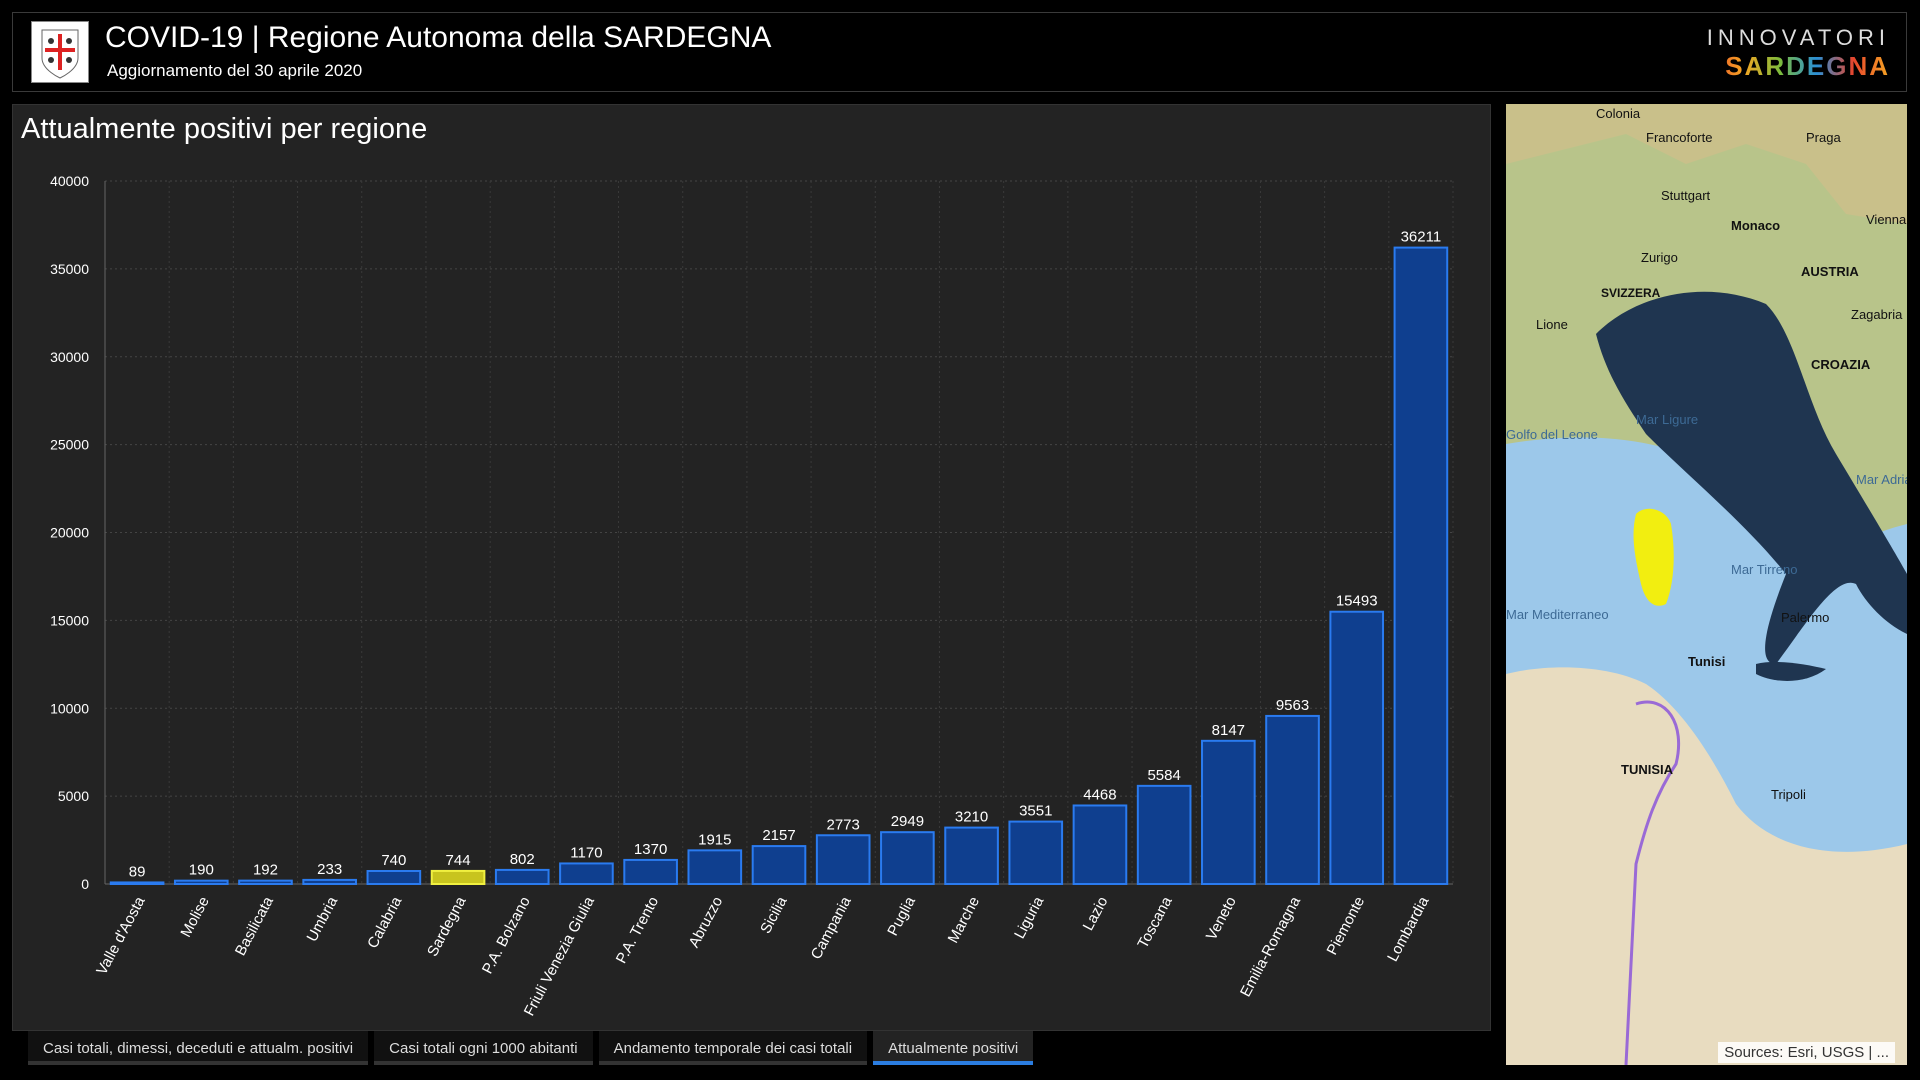 The width and height of the screenshot is (1920, 1080). I want to click on x-tick-label: Lombardia, so click(1408, 928).